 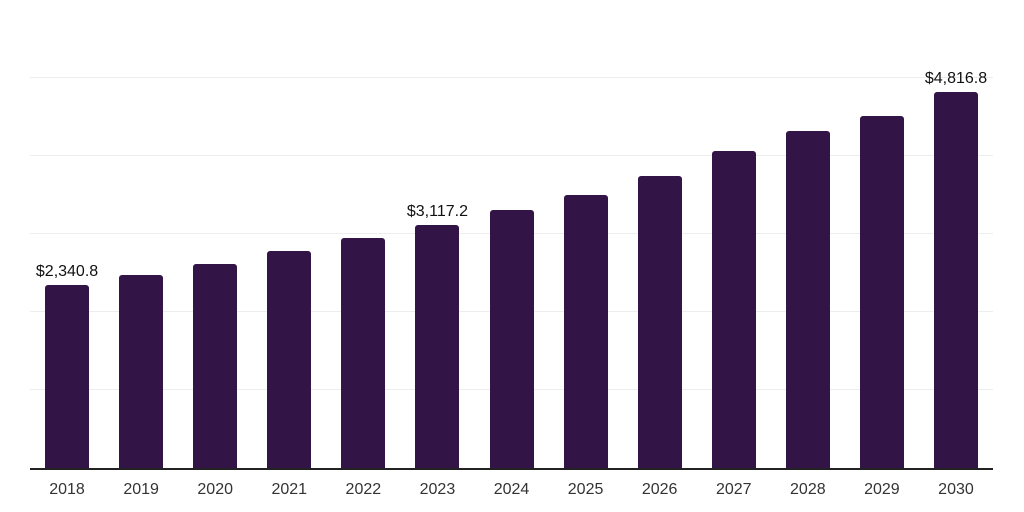 I want to click on bar-2020, so click(x=215, y=365).